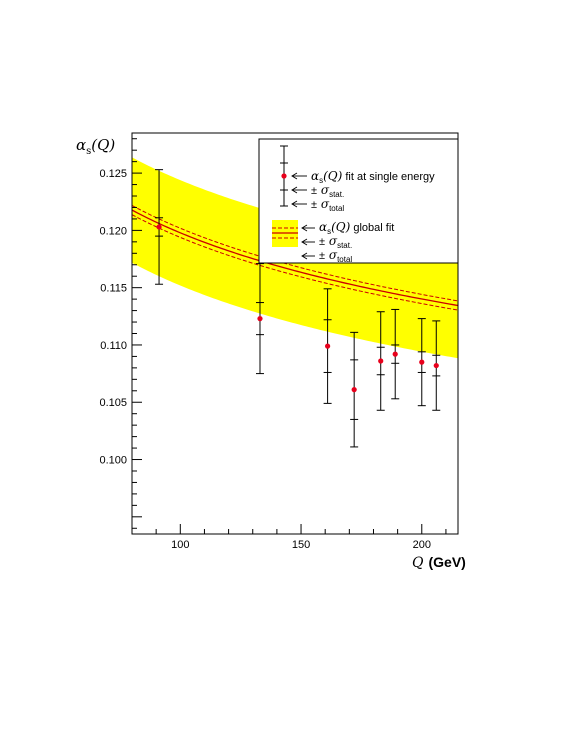 The height and width of the screenshot is (752, 581). What do you see at coordinates (446, 562) in the screenshot?
I see `x-axis-label-unit: (GeV)` at bounding box center [446, 562].